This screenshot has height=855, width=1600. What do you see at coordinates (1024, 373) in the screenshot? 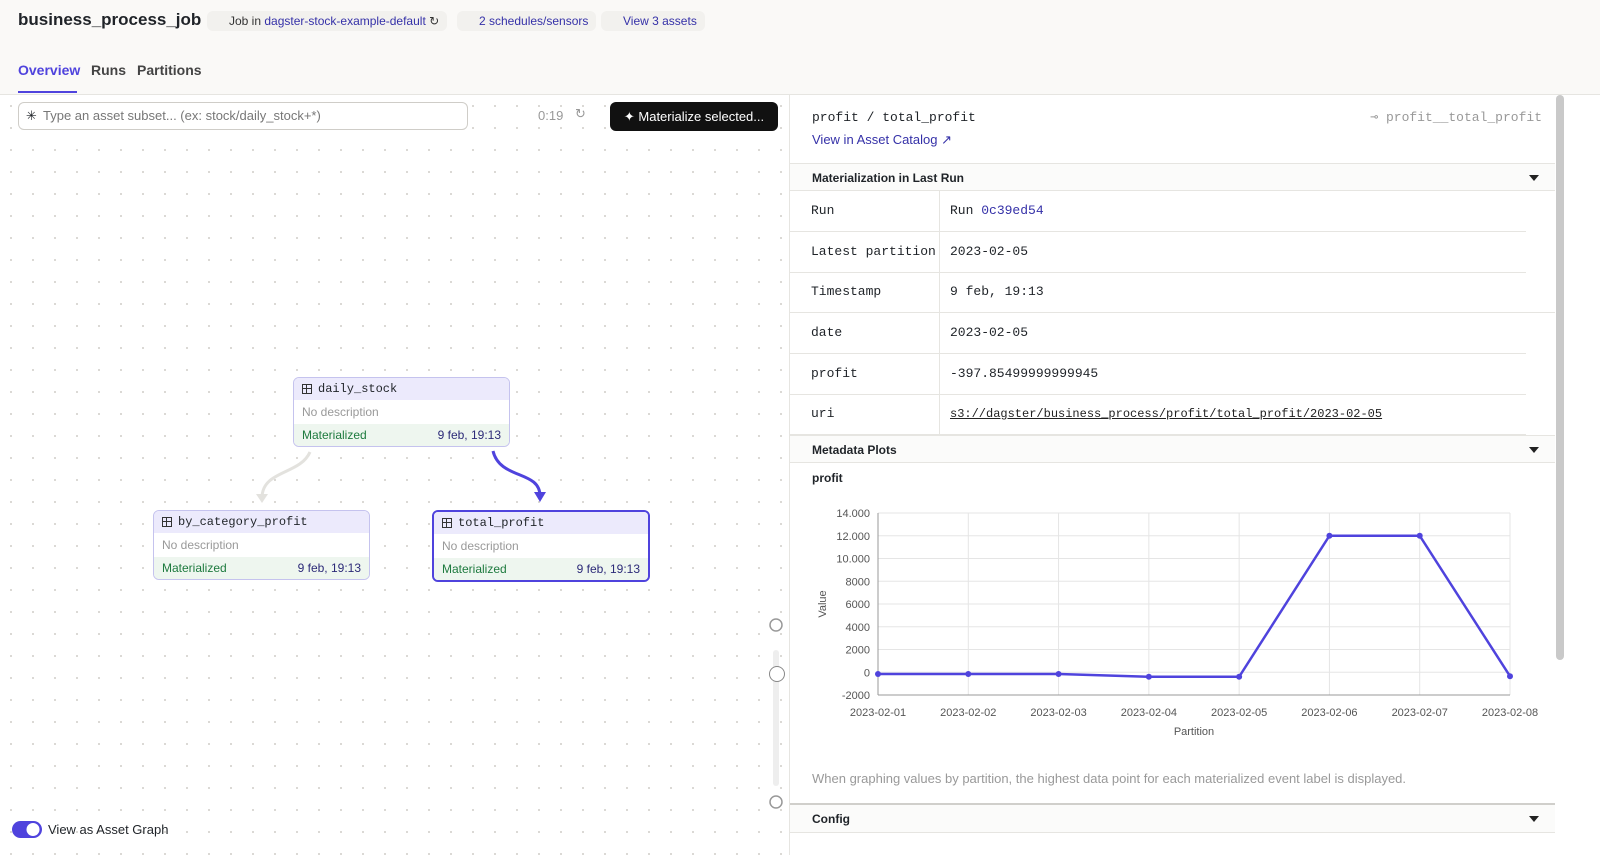
I see `row-value: -397.85499999999945` at bounding box center [1024, 373].